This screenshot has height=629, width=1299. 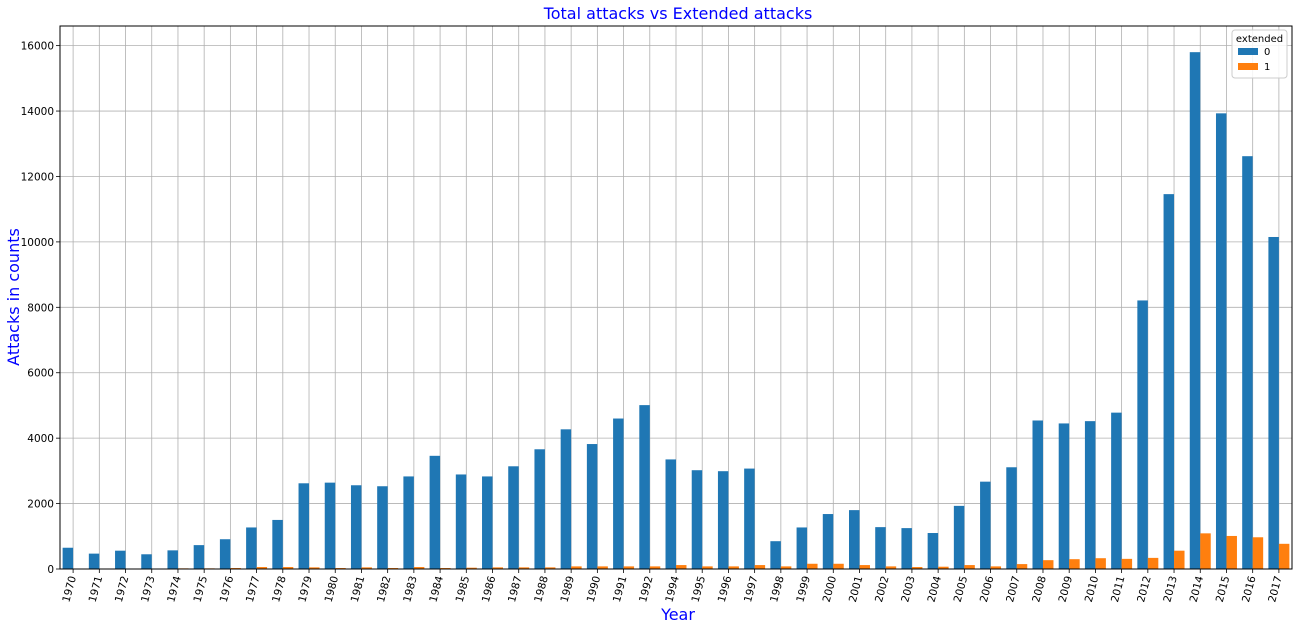 What do you see at coordinates (1259, 54) in the screenshot?
I see `legend: extended 0 1` at bounding box center [1259, 54].